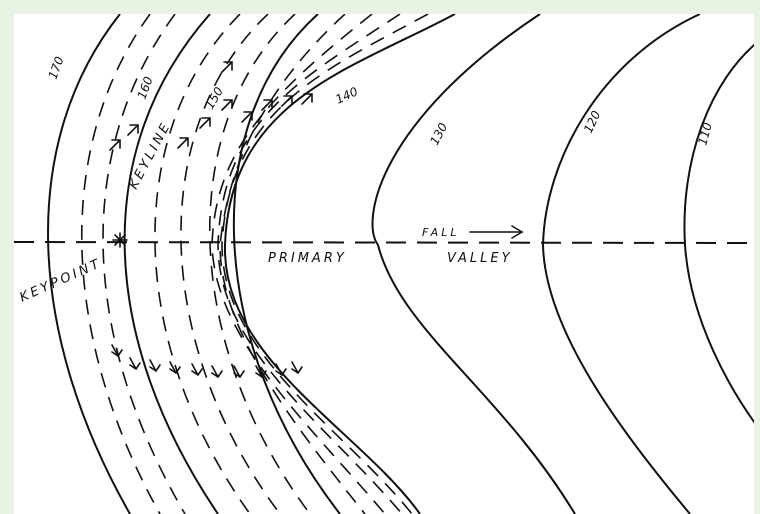 The width and height of the screenshot is (760, 514). What do you see at coordinates (207, 361) in the screenshot?
I see `flow-arrows-lower` at bounding box center [207, 361].